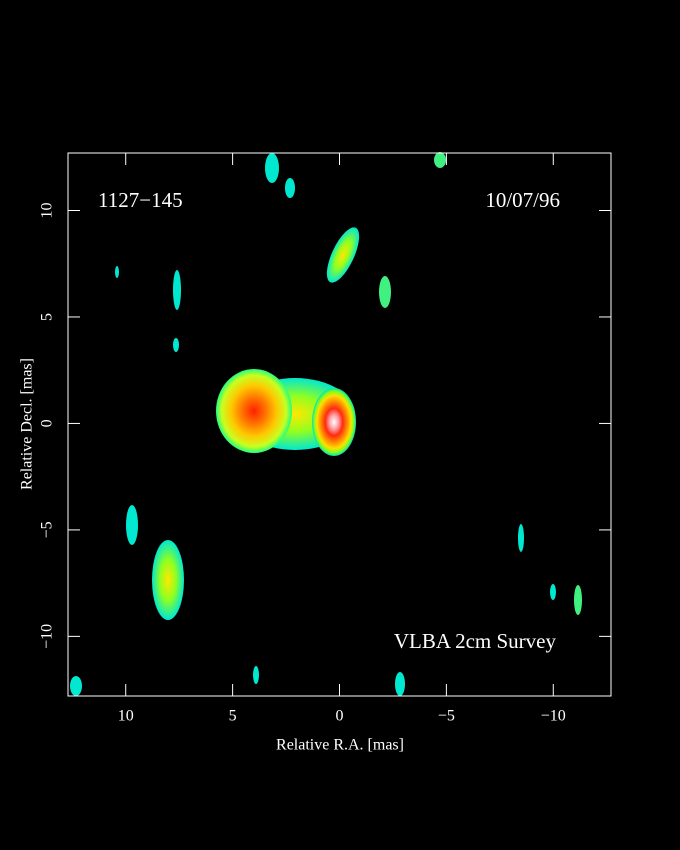  I want to click on x-tick-label: 0, so click(340, 716).